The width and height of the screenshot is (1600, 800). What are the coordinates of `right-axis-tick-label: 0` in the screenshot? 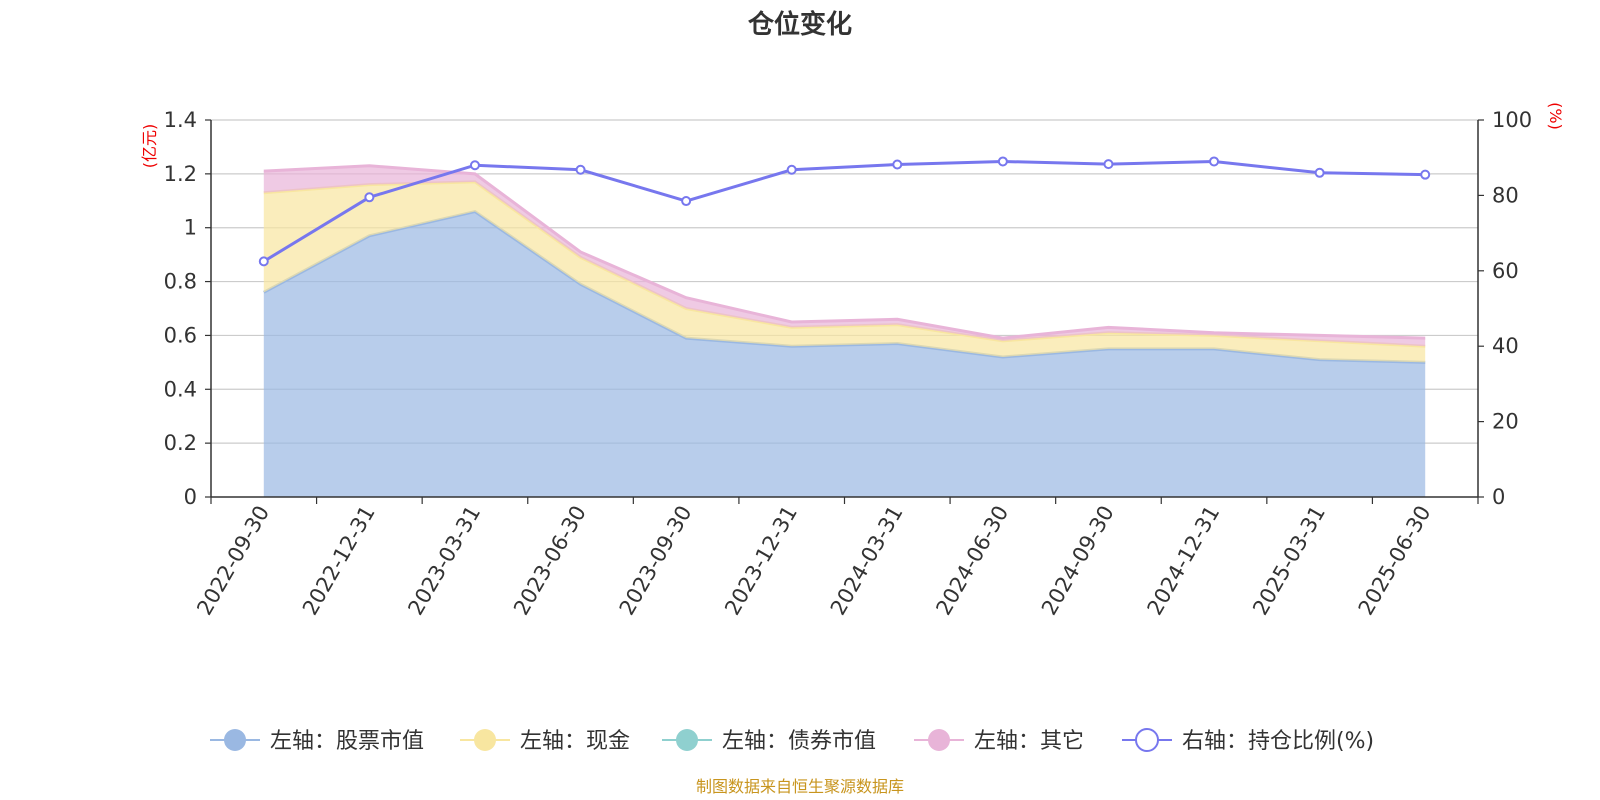 It's located at (1498, 497).